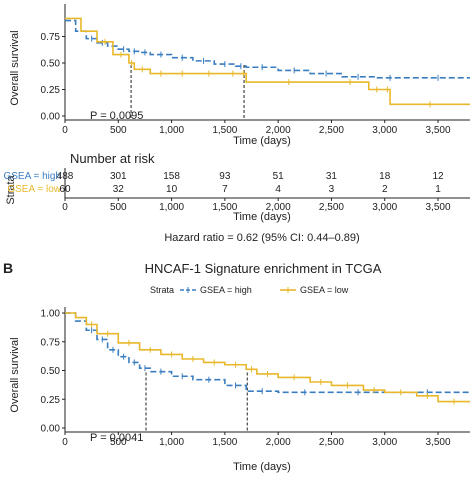 This screenshot has width=474, height=479. Describe the element at coordinates (262, 141) in the screenshot. I see `xlabel-a: Time (days)` at that location.